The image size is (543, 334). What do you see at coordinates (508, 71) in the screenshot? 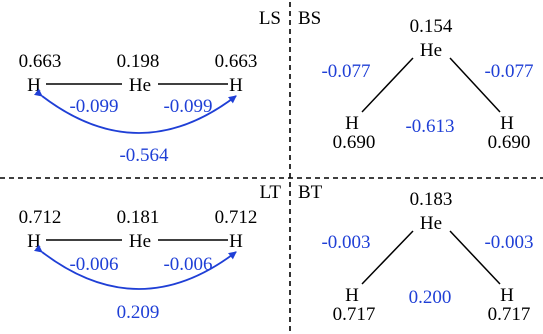
I see `coupling-bs-right: -0.077` at bounding box center [508, 71].